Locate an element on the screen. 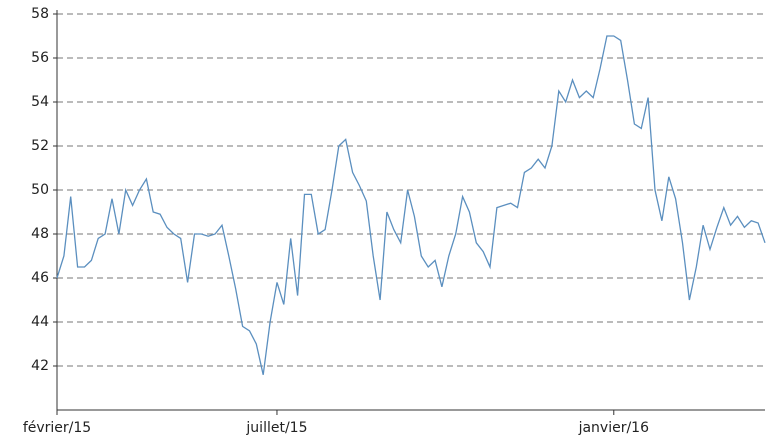 The width and height of the screenshot is (771, 438). y-tick-label: 50 is located at coordinates (40, 190).